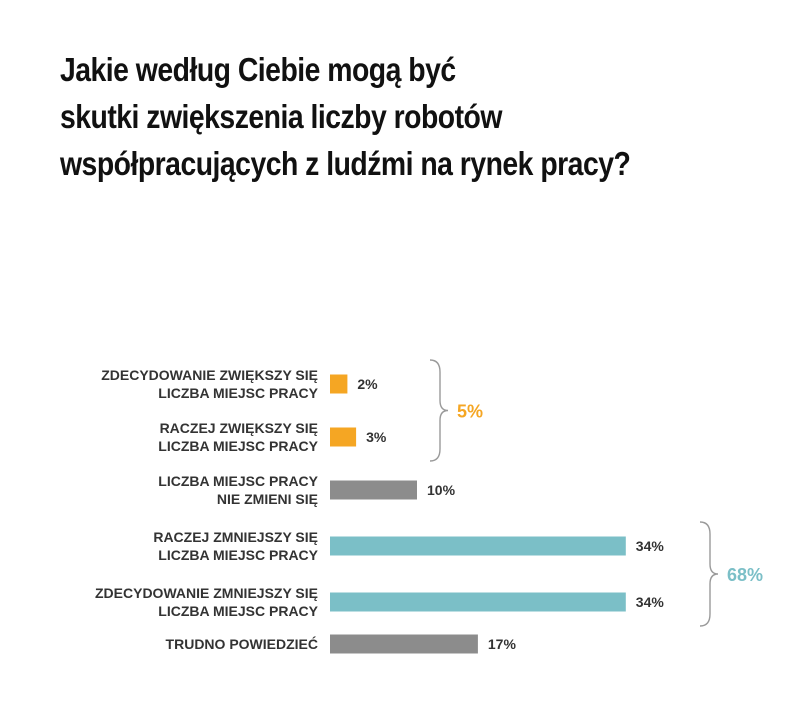 The width and height of the screenshot is (791, 702). Describe the element at coordinates (650, 602) in the screenshot. I see `value-label-5: 34%` at that location.